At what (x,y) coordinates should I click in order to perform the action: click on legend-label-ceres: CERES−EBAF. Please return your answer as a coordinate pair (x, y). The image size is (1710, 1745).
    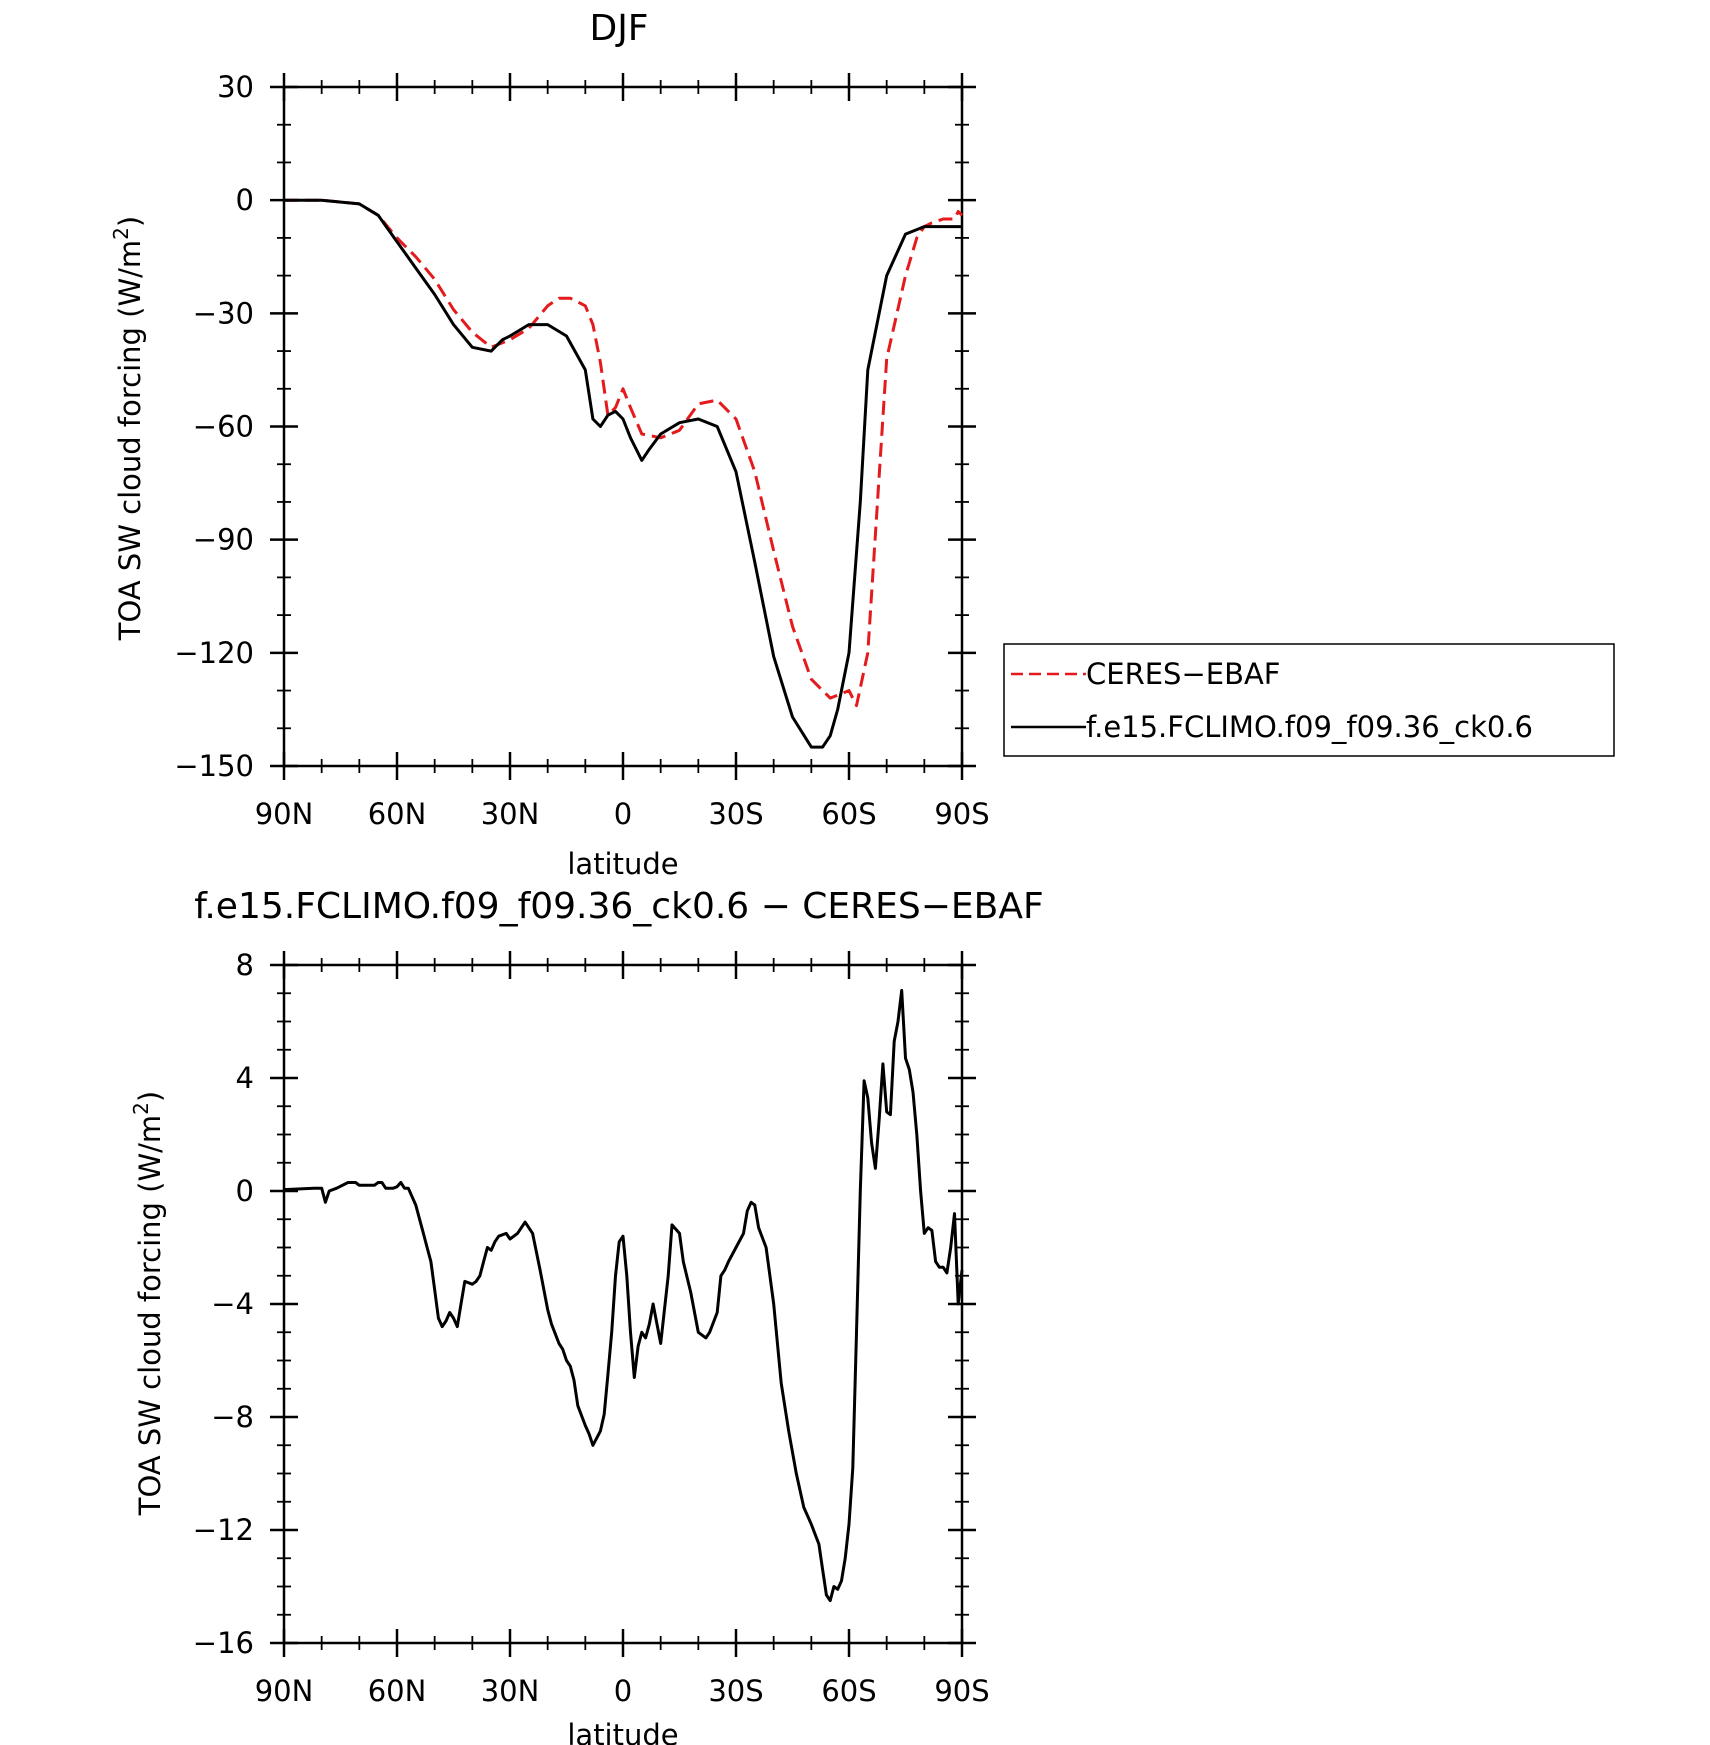
    Looking at the image, I should click on (1183, 674).